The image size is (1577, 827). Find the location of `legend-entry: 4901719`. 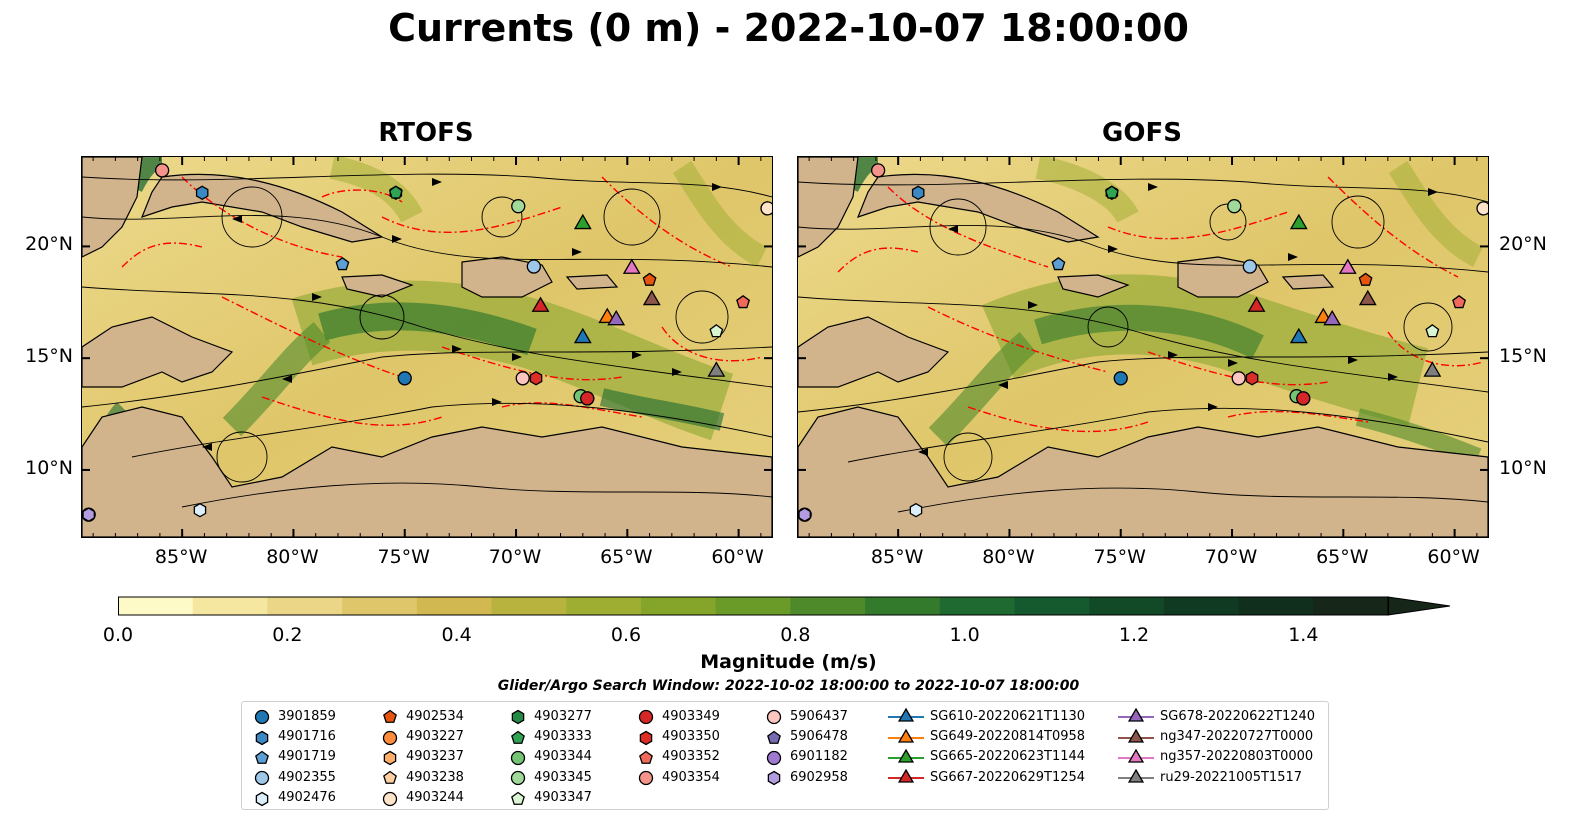

legend-entry: 4901719 is located at coordinates (294, 757).